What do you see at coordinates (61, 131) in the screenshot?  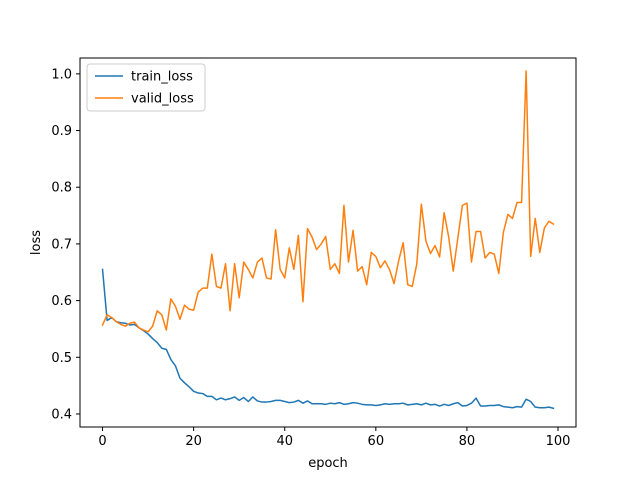 I see `y-tick-label: 0.9` at bounding box center [61, 131].